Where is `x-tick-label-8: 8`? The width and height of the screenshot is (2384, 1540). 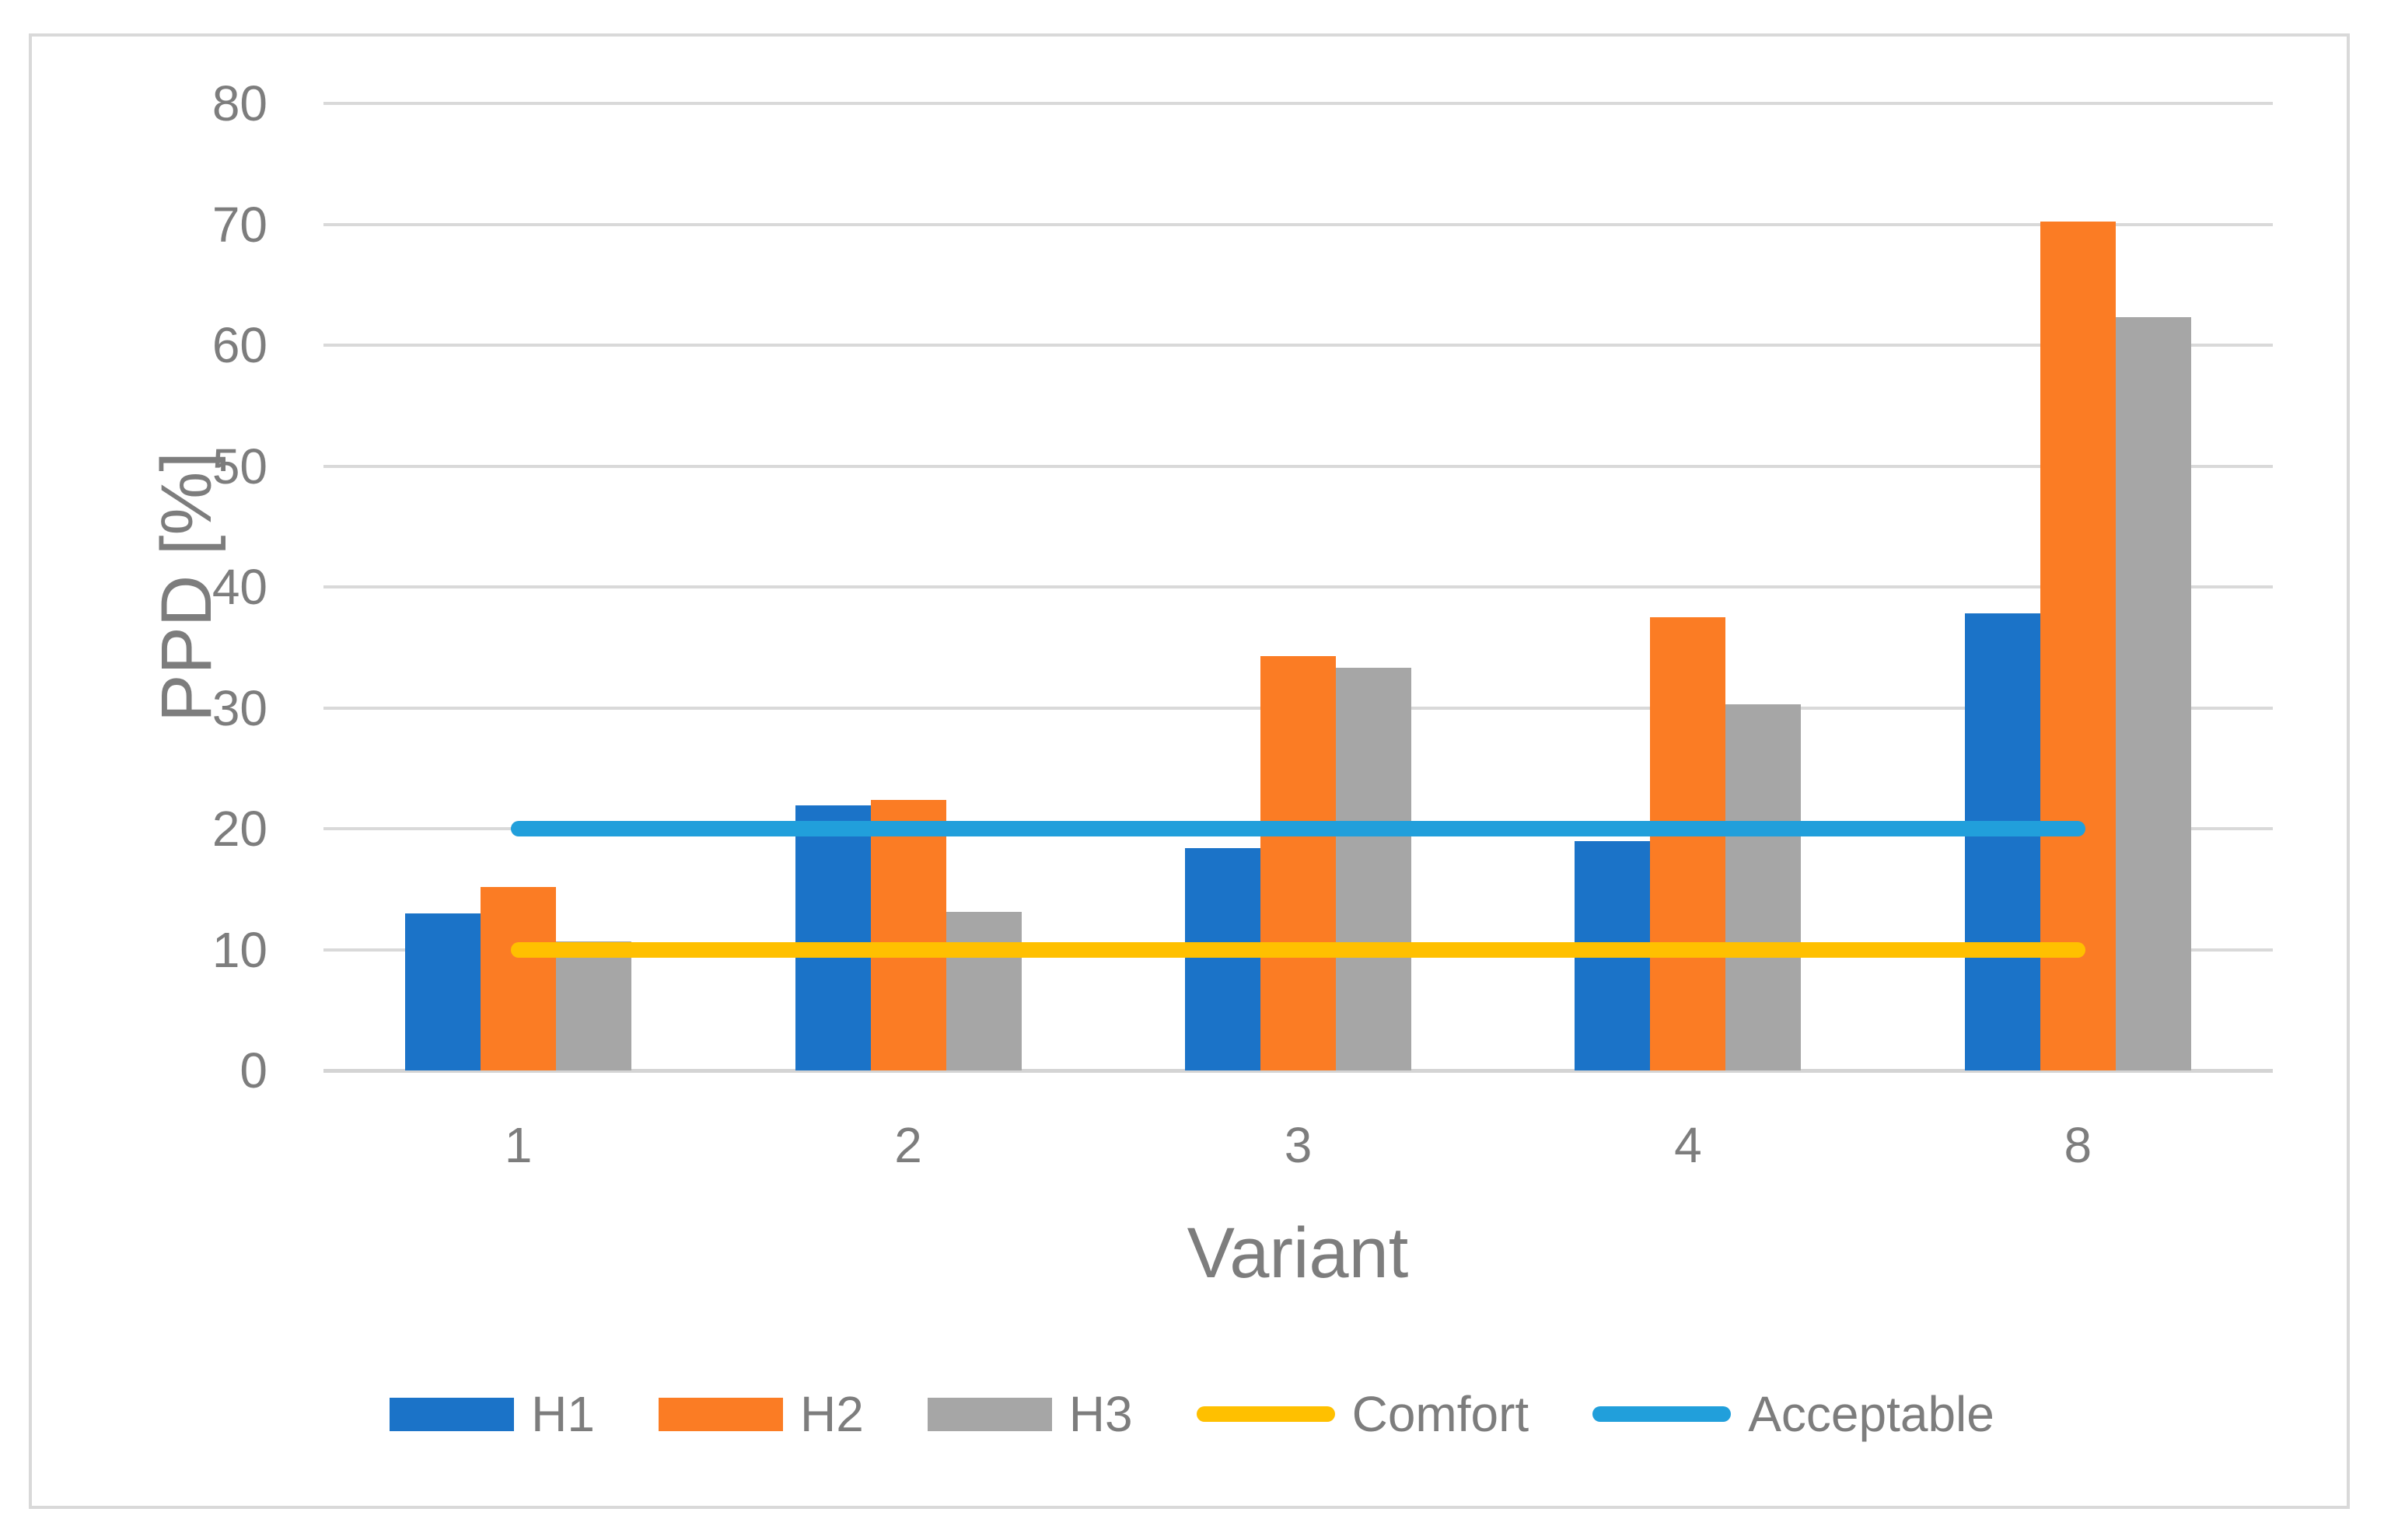 x-tick-label-8: 8 is located at coordinates (2078, 1145).